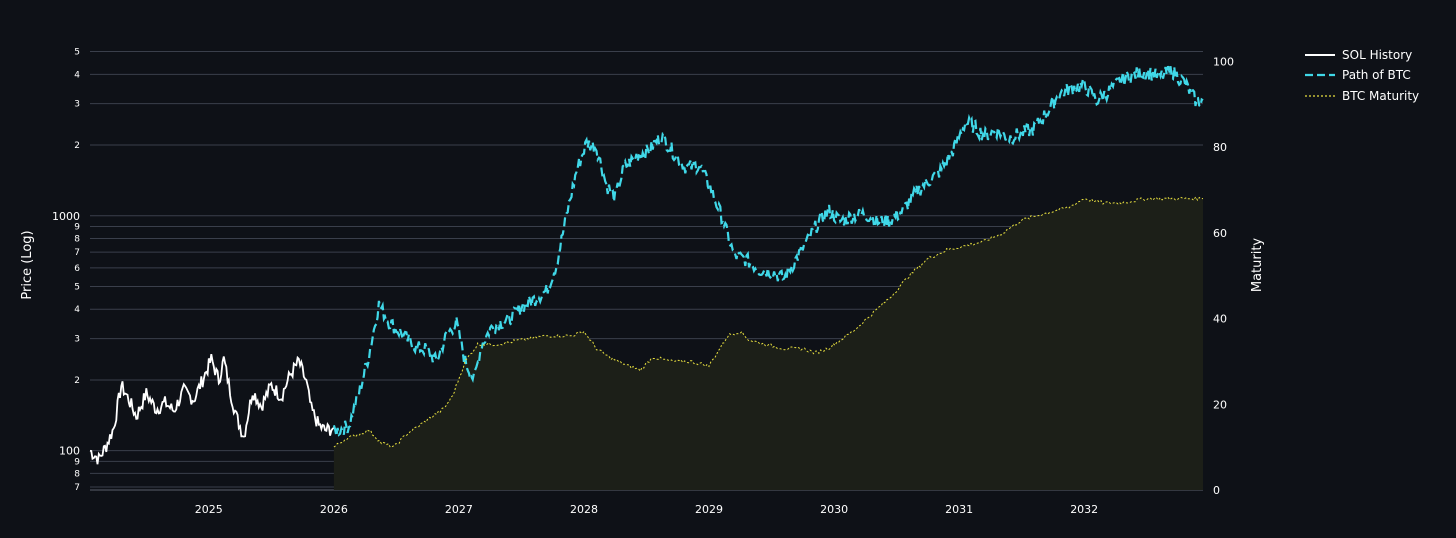 The width and height of the screenshot is (1456, 538). I want to click on x-tick-label-2027: 2027, so click(459, 509).